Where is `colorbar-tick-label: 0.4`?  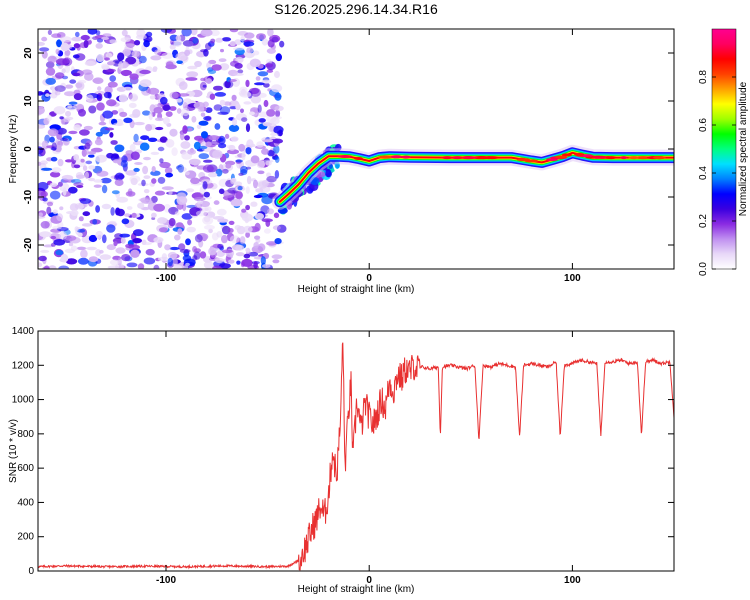
colorbar-tick-label: 0.4 is located at coordinates (703, 173).